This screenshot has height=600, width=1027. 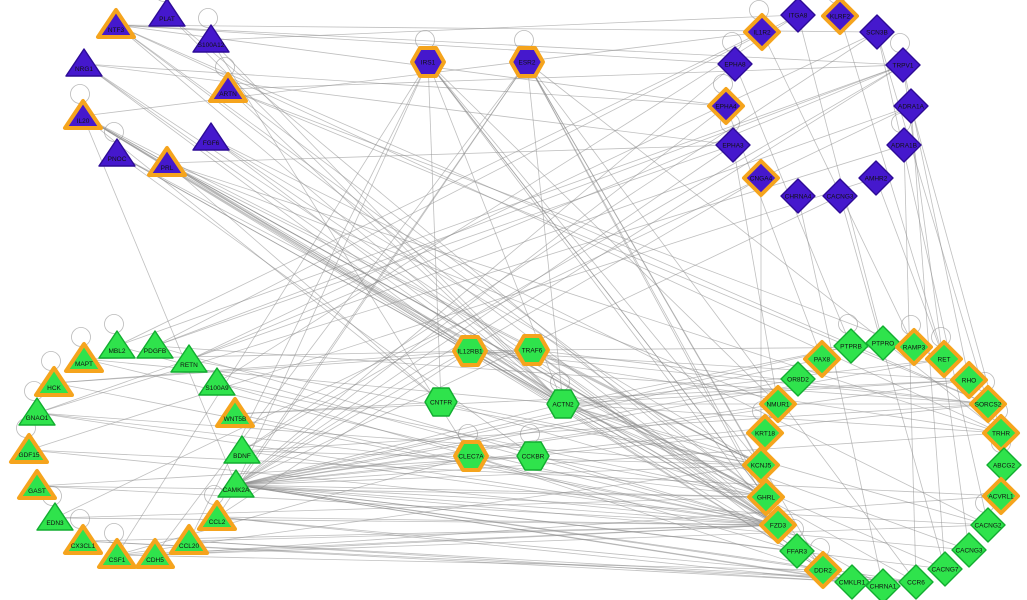 I want to click on edge-artn-trpv1, so click(x=565, y=77).